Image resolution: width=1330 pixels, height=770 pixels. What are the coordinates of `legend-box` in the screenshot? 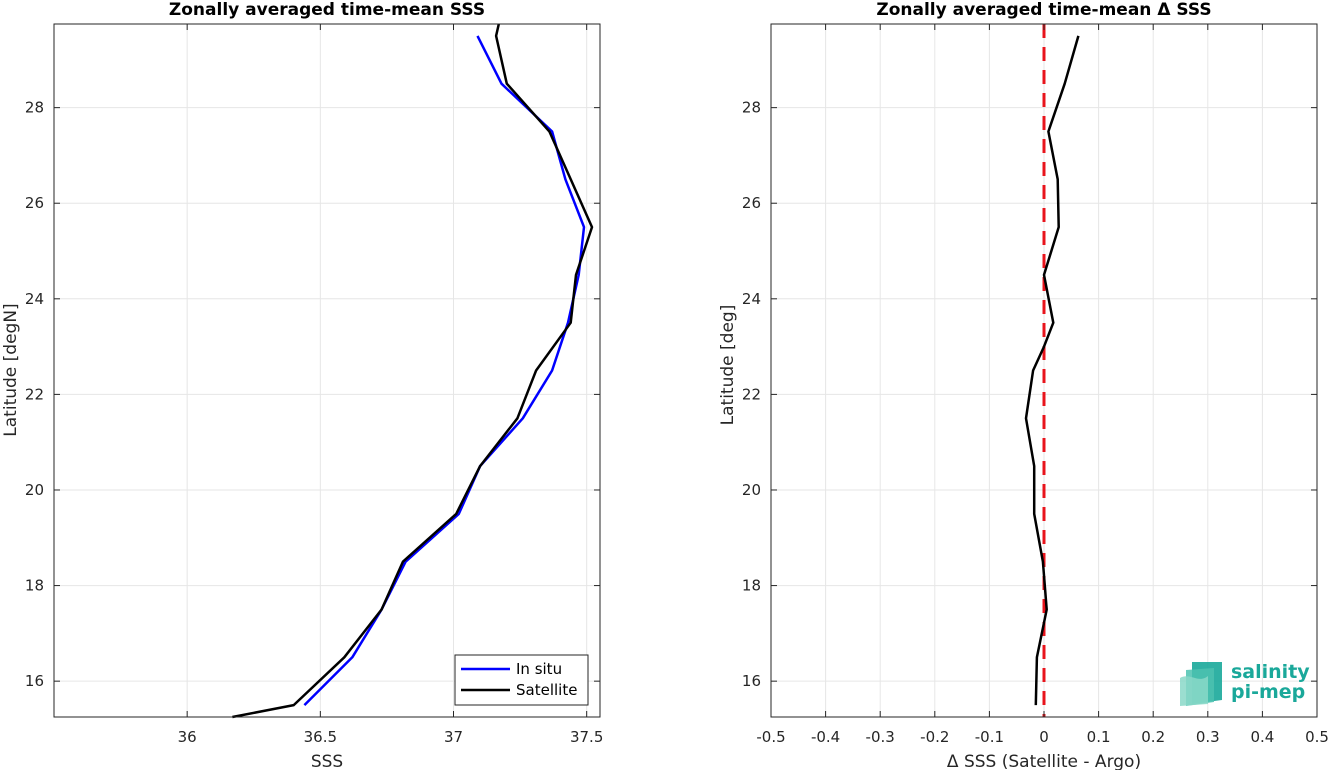 It's located at (521, 680).